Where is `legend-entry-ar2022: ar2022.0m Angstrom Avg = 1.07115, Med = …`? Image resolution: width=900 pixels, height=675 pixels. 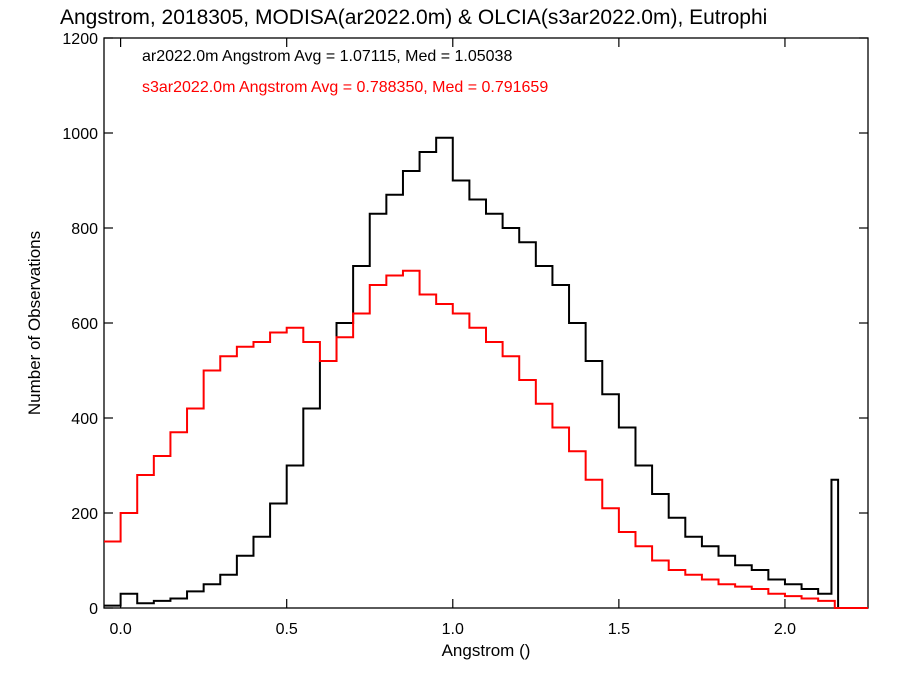
legend-entry-ar2022: ar2022.0m Angstrom Avg = 1.07115, Med = … is located at coordinates (327, 56).